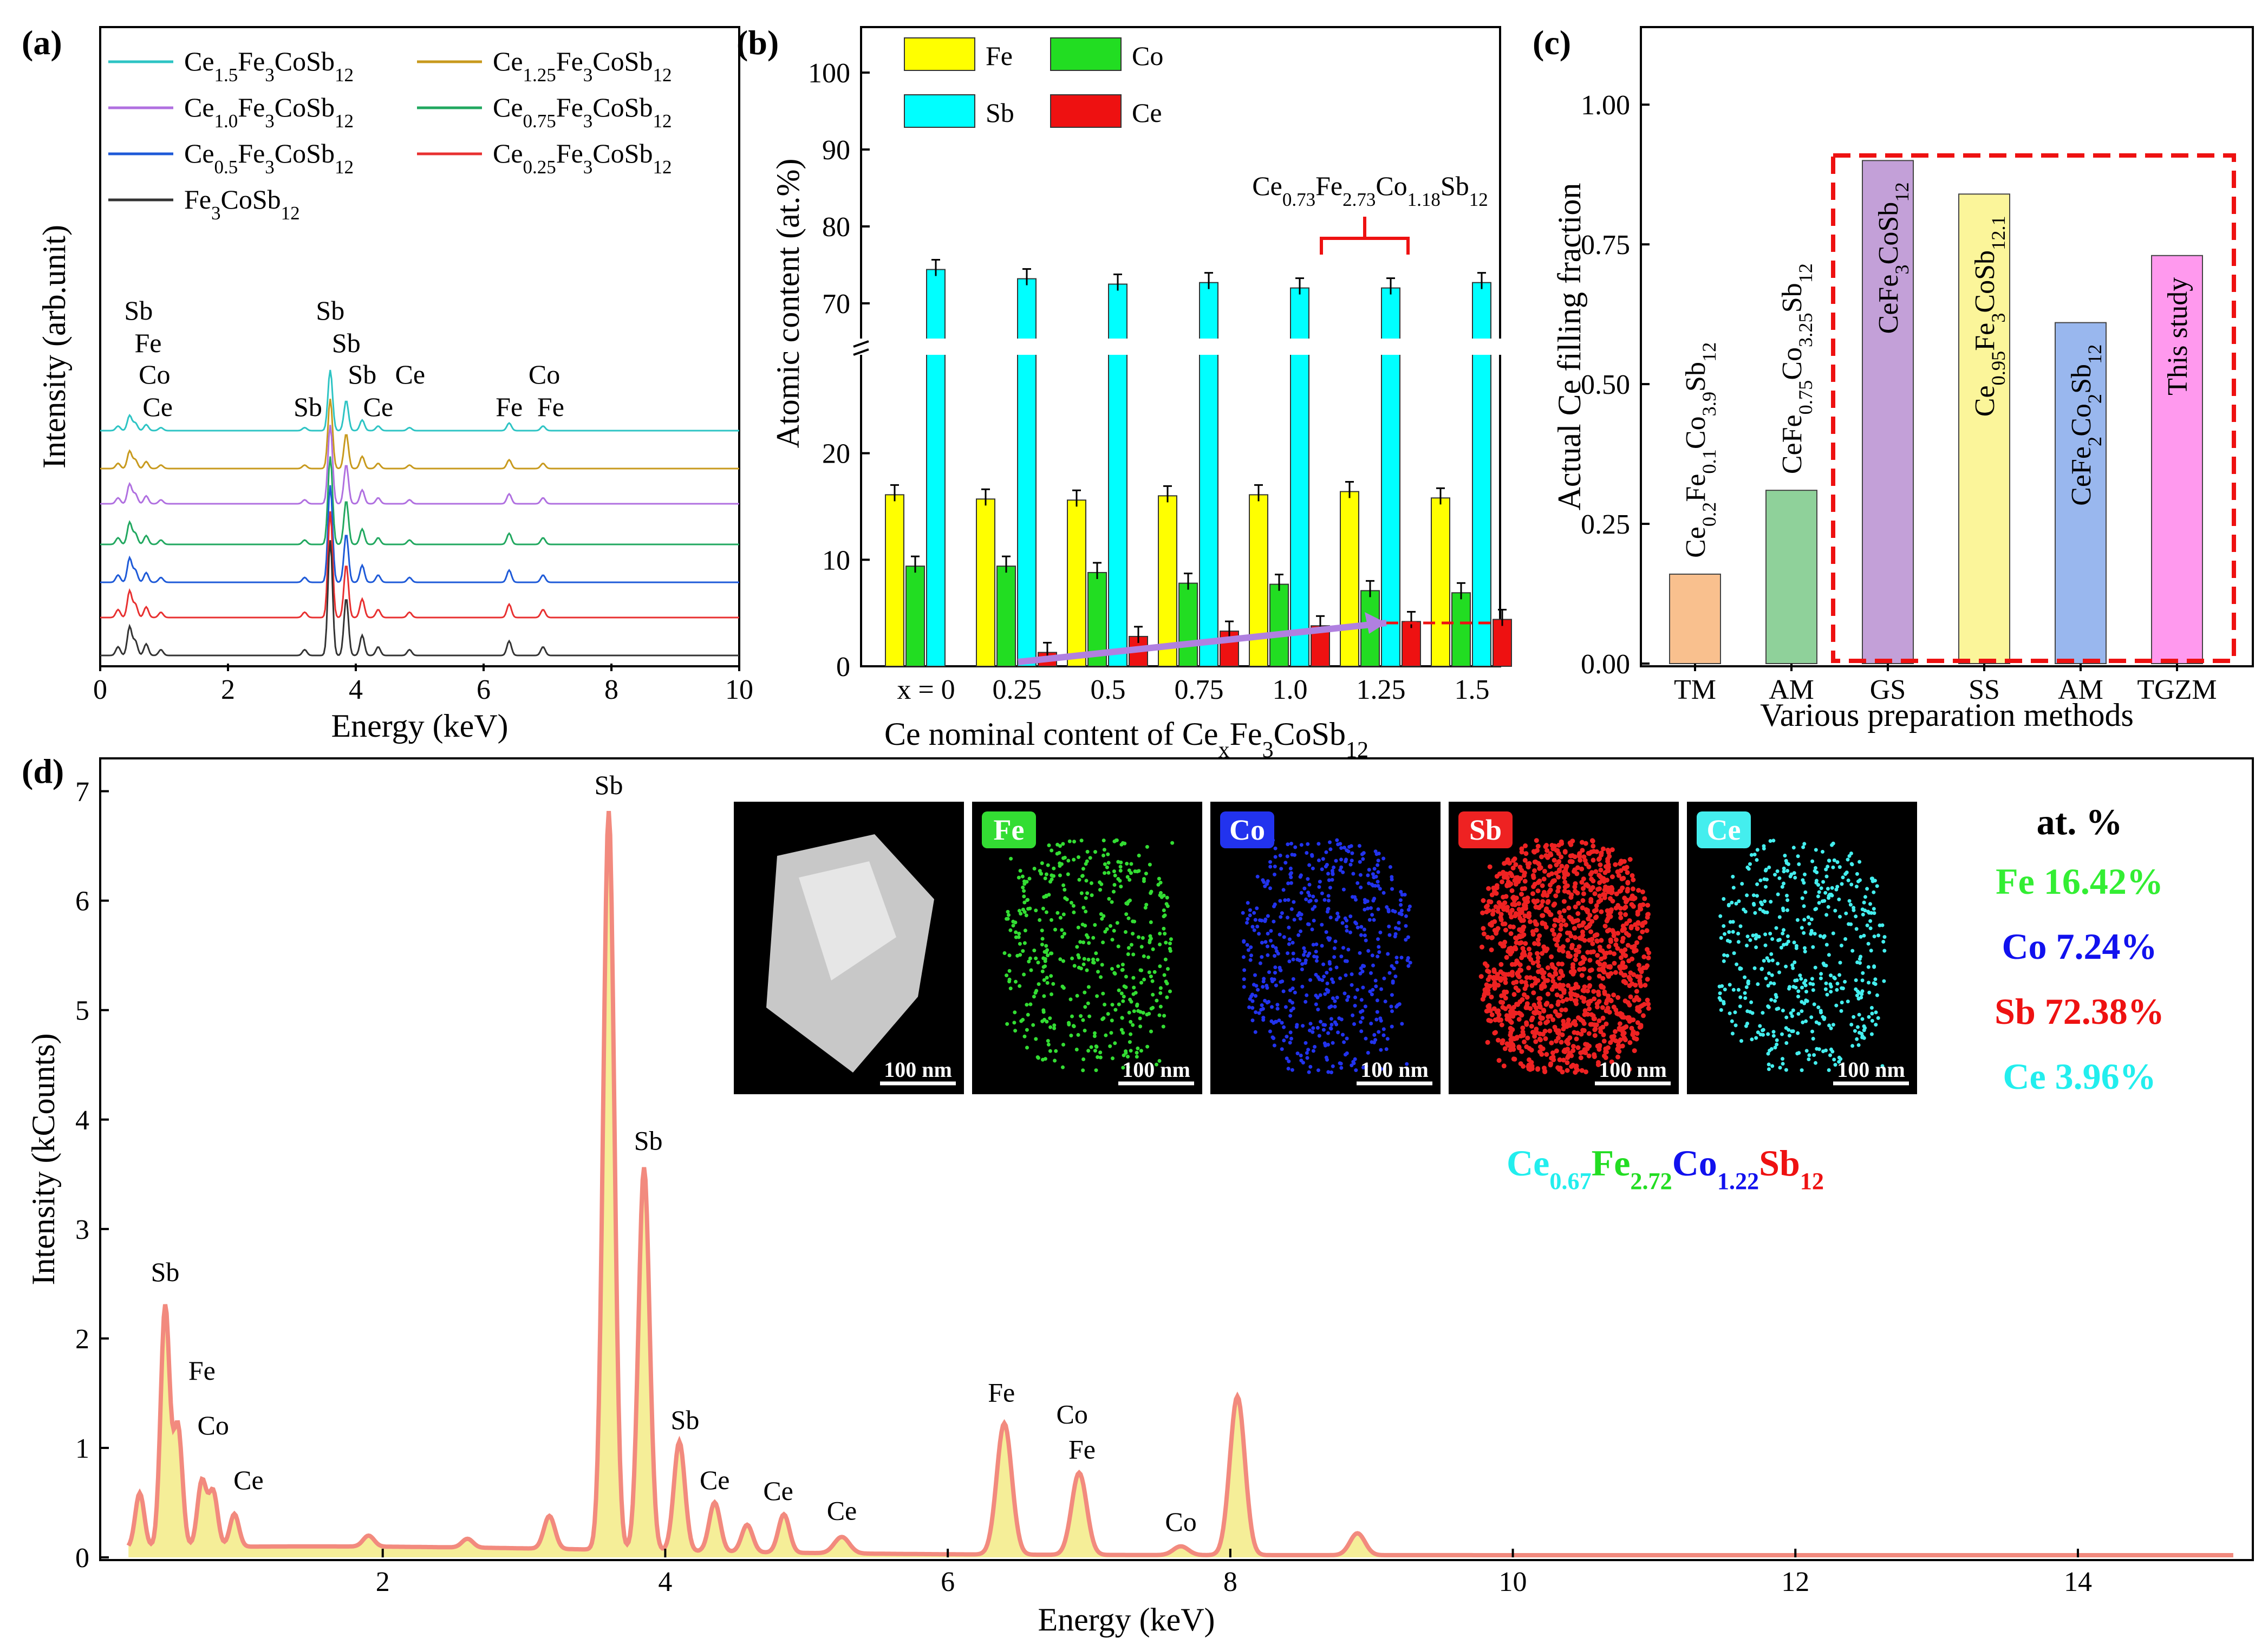 This screenshot has height=1650, width=2268. What do you see at coordinates (1528, 1163) in the screenshot?
I see `formula-element: Ce` at bounding box center [1528, 1163].